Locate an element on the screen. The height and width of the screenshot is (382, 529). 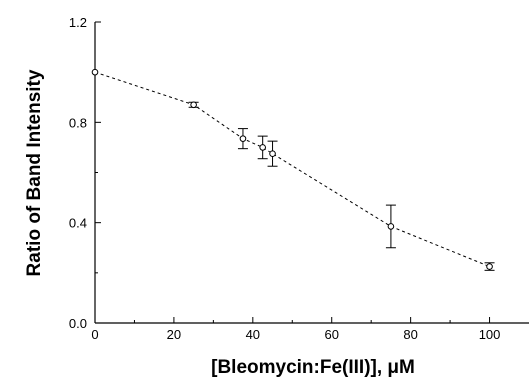
x-tick-label: 20 is located at coordinates (174, 334).